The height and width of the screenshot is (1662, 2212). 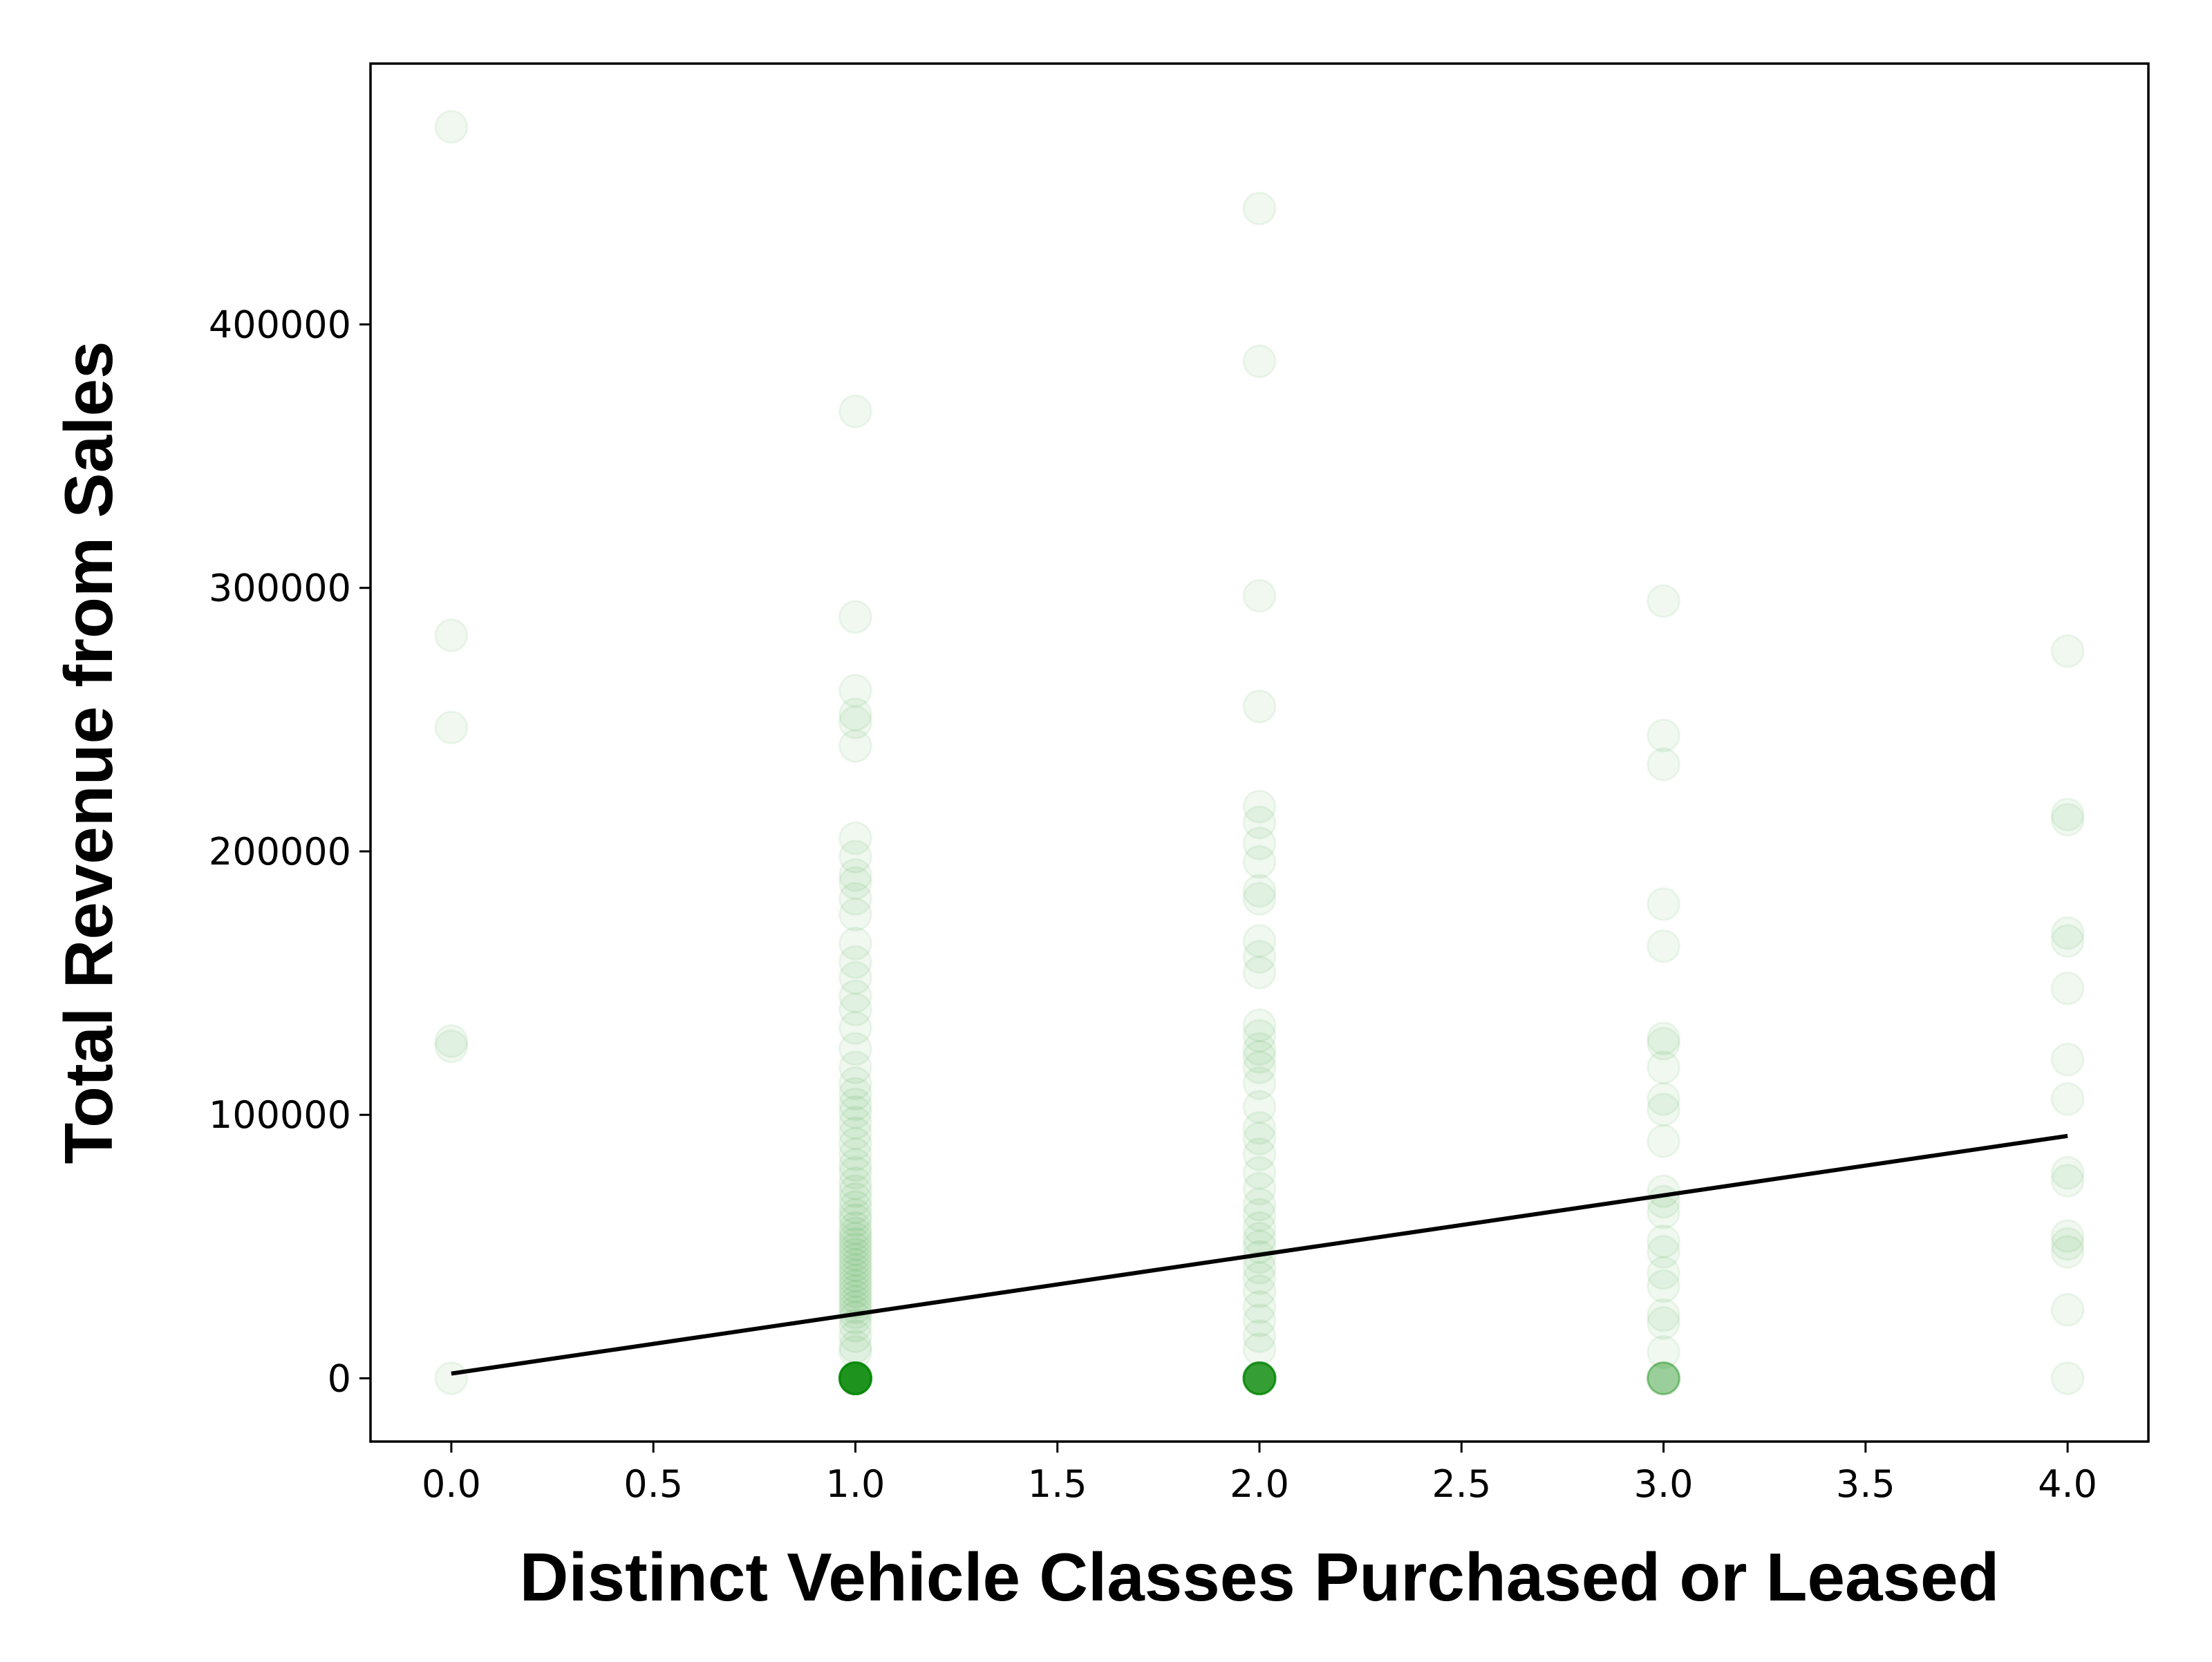 I want to click on y-tick-label: 400000, so click(x=280, y=324).